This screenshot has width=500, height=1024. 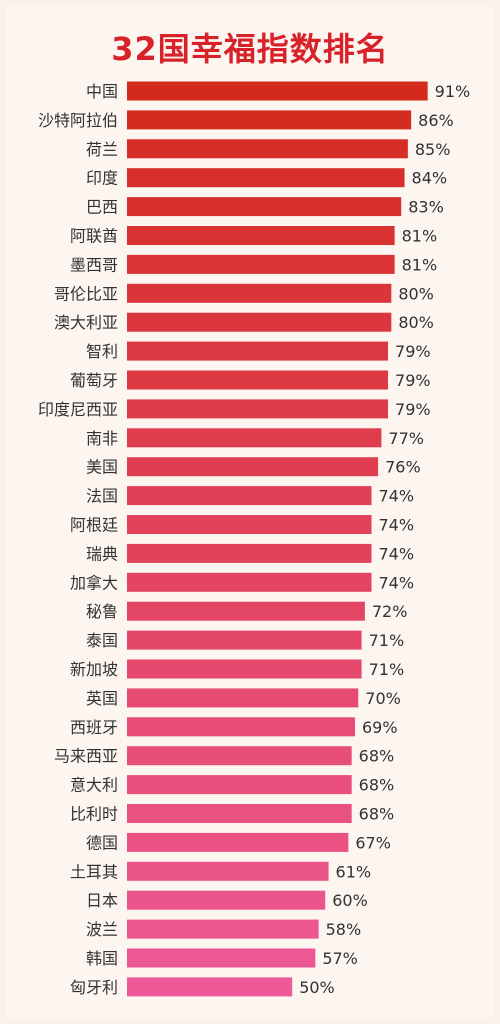 What do you see at coordinates (102, 553) in the screenshot?
I see `category-label: 瑞典` at bounding box center [102, 553].